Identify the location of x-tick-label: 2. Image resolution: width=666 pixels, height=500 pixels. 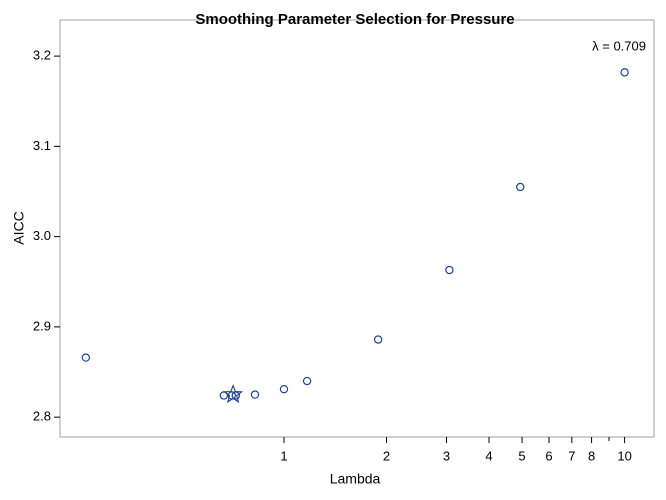
(386, 455).